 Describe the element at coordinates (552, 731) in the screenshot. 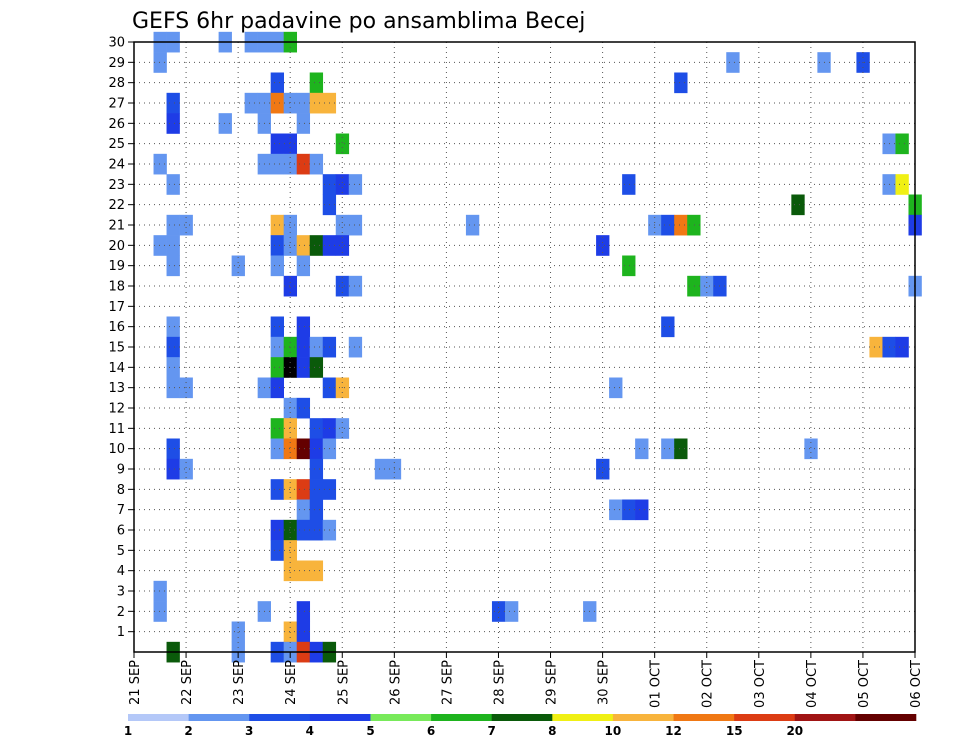

I see `colorbar-label: 8` at that location.